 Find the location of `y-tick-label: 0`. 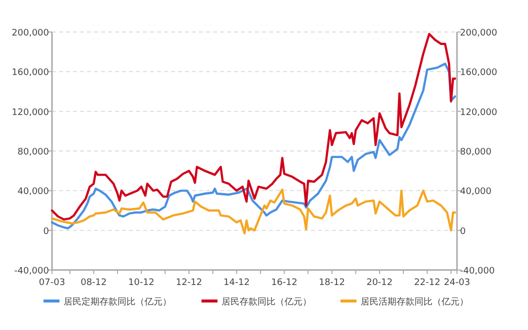

y-tick-label: 0 is located at coordinates (46, 231).